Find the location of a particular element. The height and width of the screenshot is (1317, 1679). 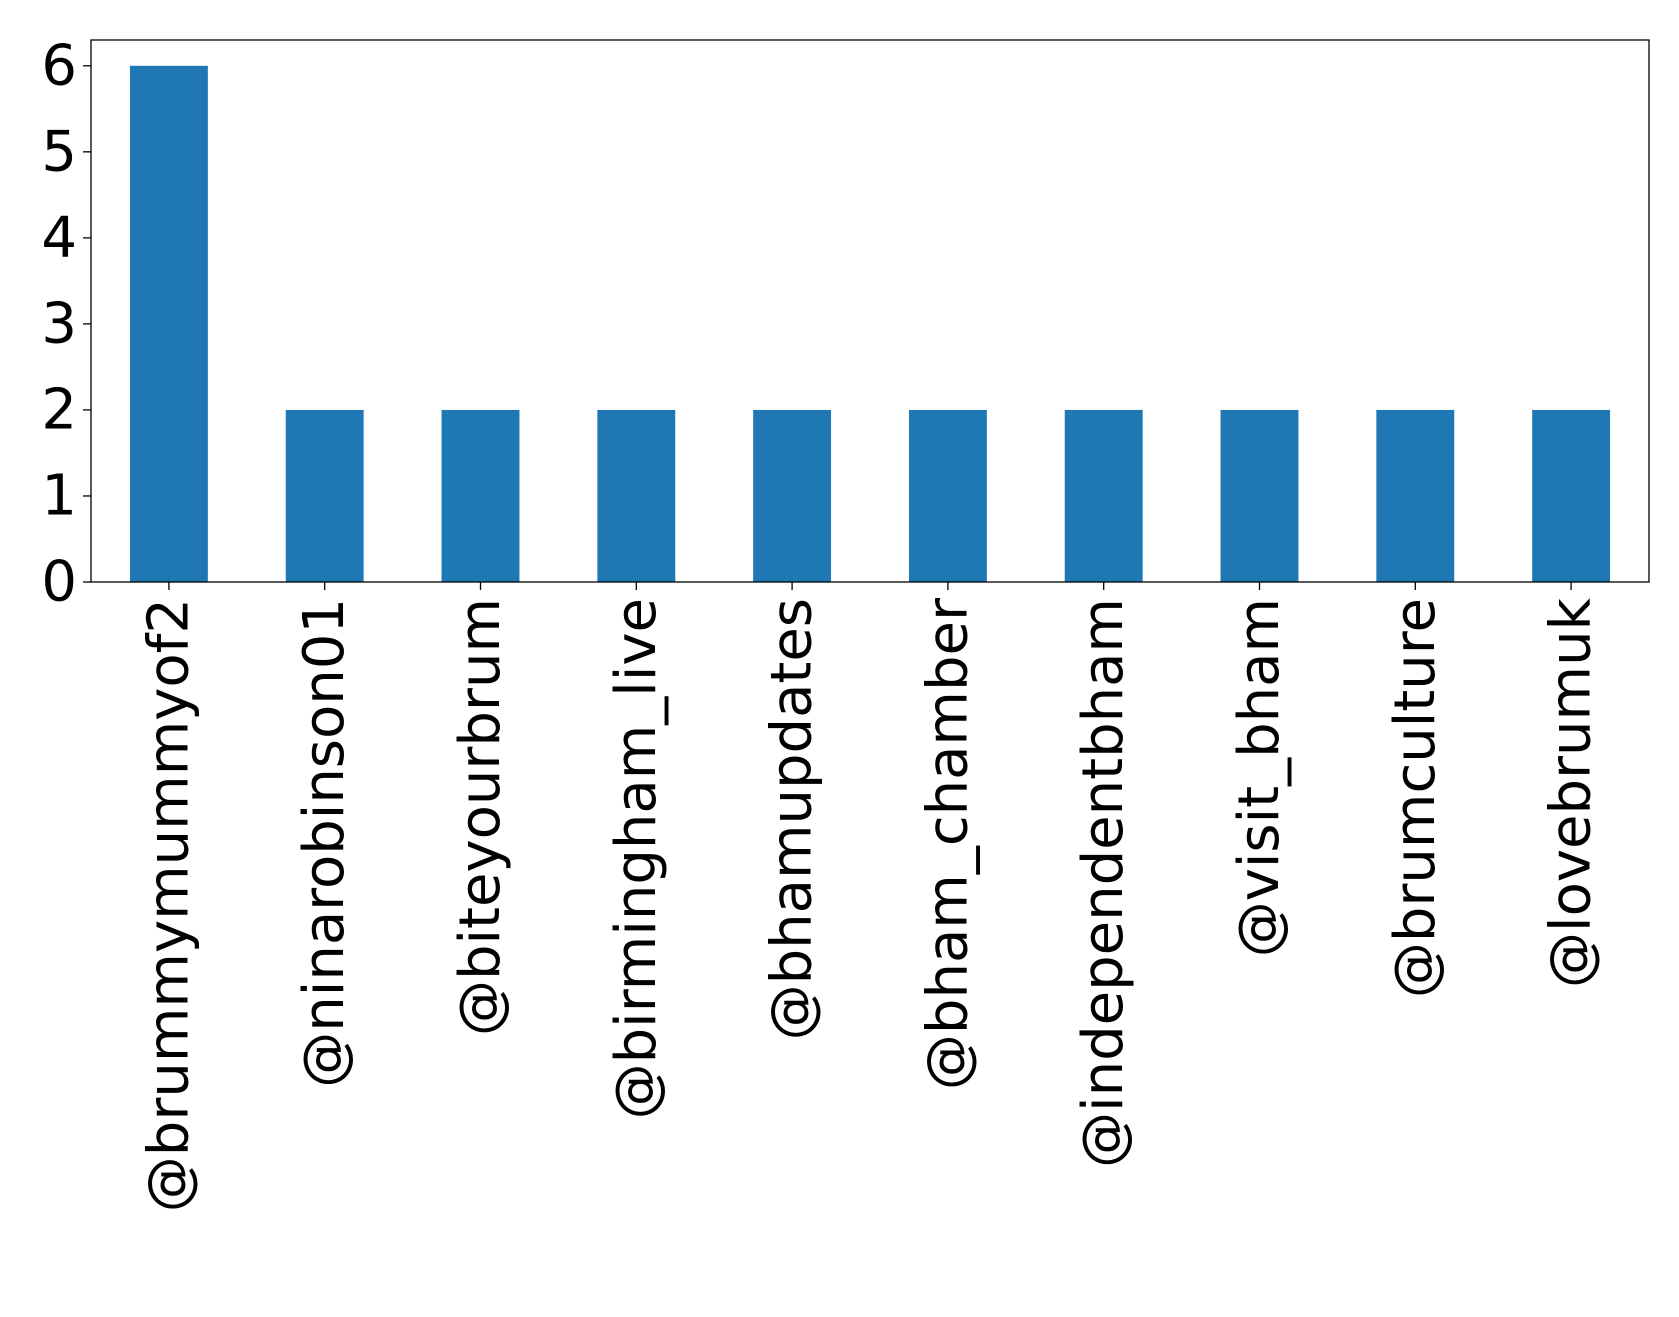

x-tick-label-2: @biteyourbrum is located at coordinates (480, 817).